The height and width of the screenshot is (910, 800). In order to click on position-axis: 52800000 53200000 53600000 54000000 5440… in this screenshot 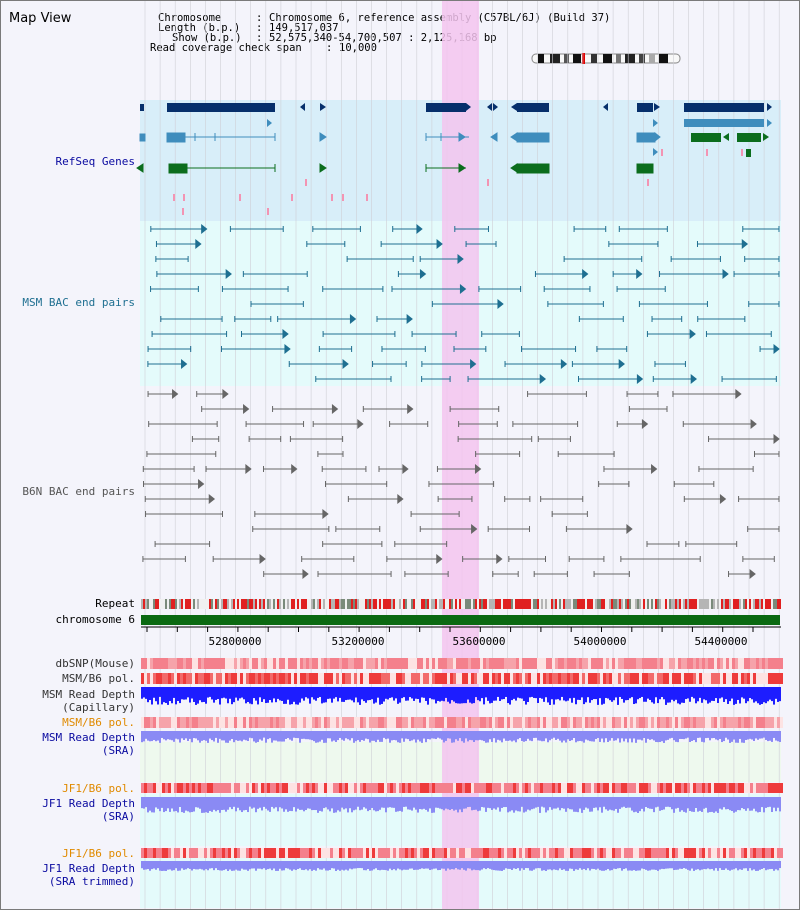, I will do `click(461, 637)`.